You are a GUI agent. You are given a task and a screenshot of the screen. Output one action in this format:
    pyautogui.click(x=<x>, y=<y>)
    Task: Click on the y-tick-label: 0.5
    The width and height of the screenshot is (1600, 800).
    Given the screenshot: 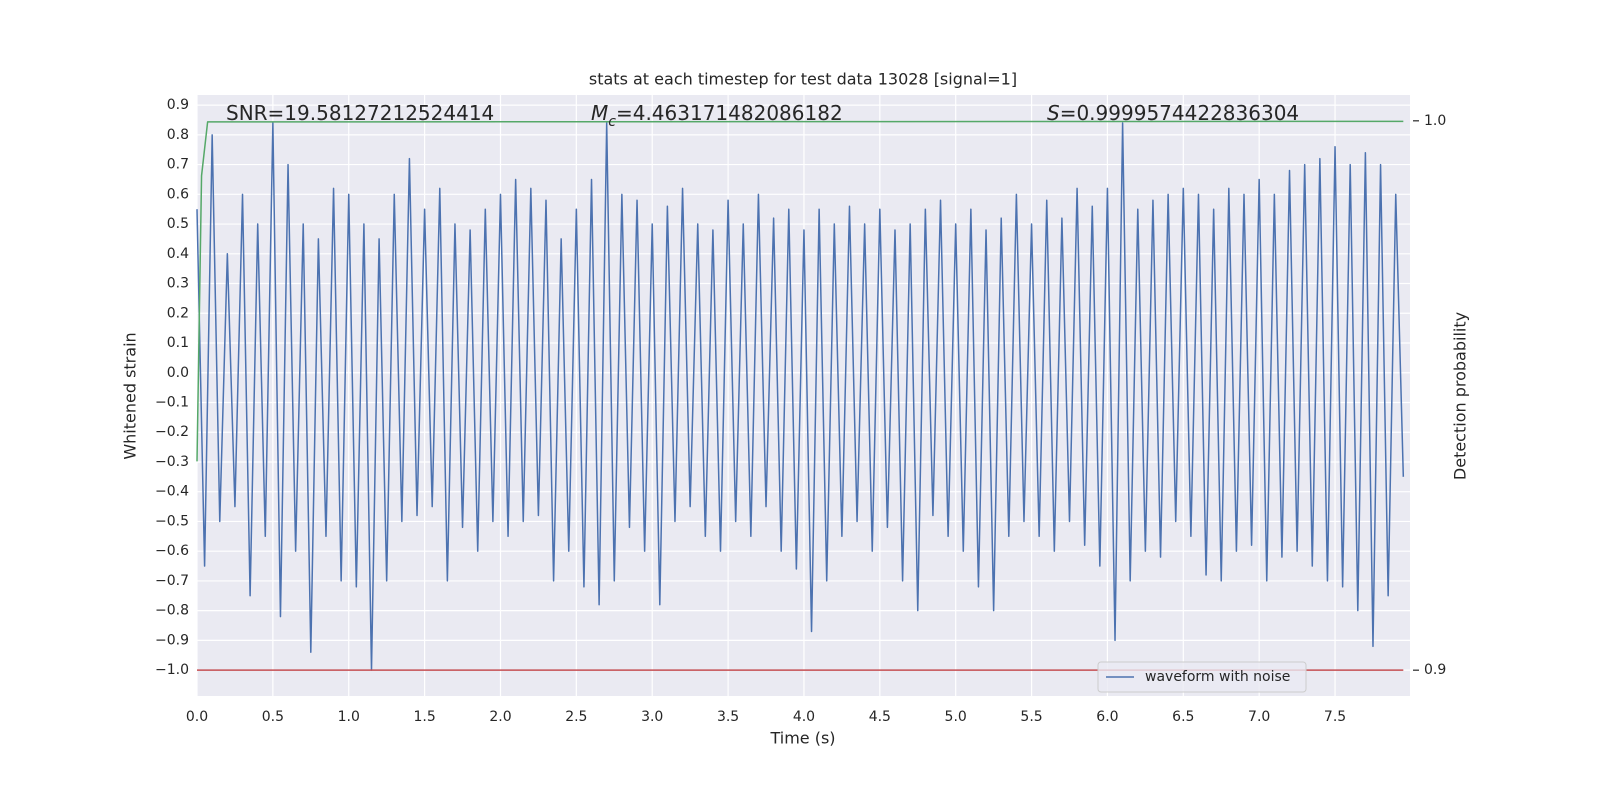 What is the action you would take?
    pyautogui.click(x=178, y=224)
    